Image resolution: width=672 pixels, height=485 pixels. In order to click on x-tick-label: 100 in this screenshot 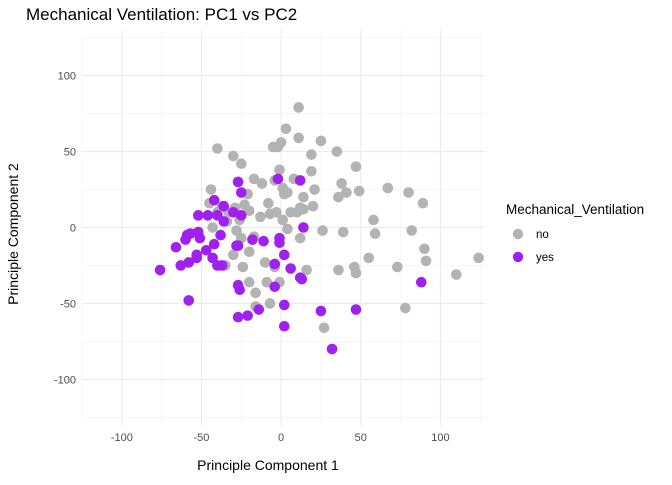, I will do `click(440, 438)`.